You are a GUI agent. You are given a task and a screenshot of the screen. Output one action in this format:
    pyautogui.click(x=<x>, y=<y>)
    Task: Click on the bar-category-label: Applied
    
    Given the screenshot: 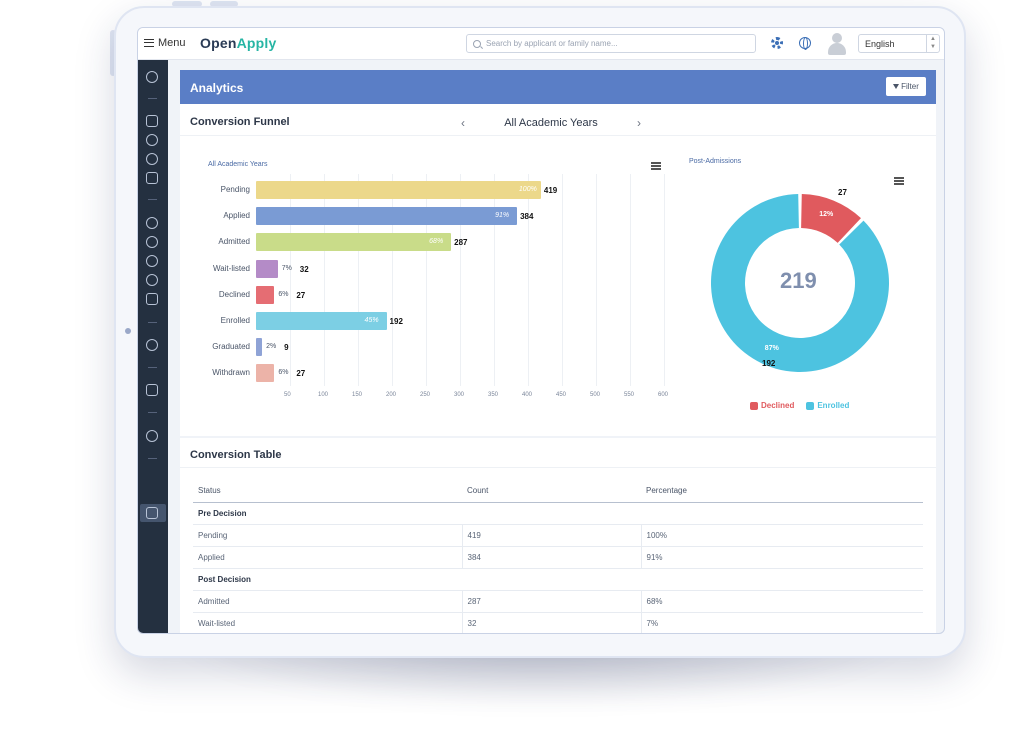 What is the action you would take?
    pyautogui.click(x=236, y=216)
    